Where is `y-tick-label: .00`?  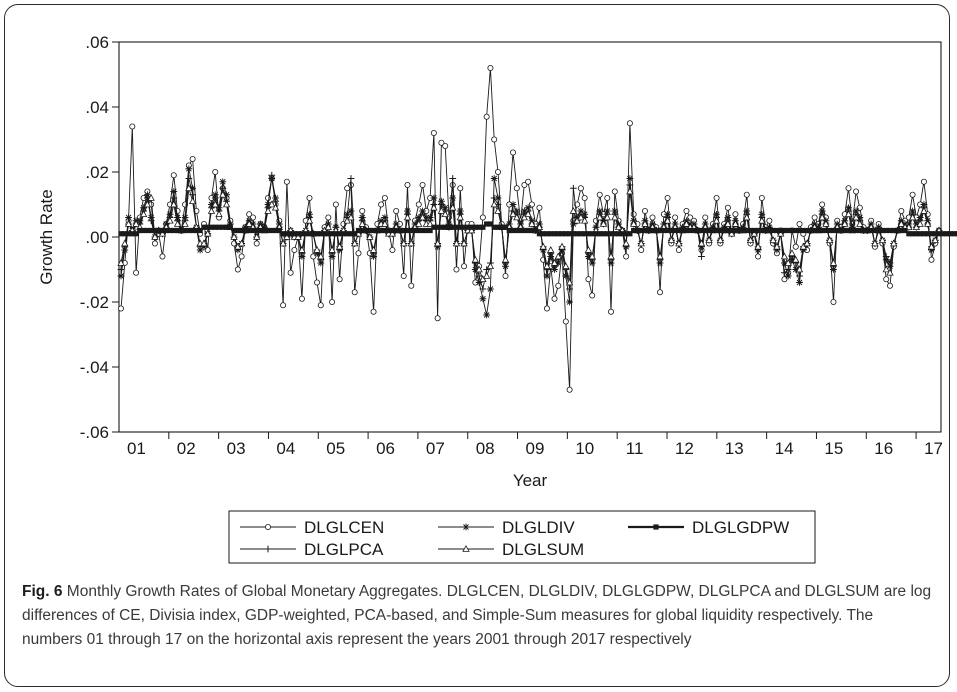
y-tick-label: .00 is located at coordinates (97, 237).